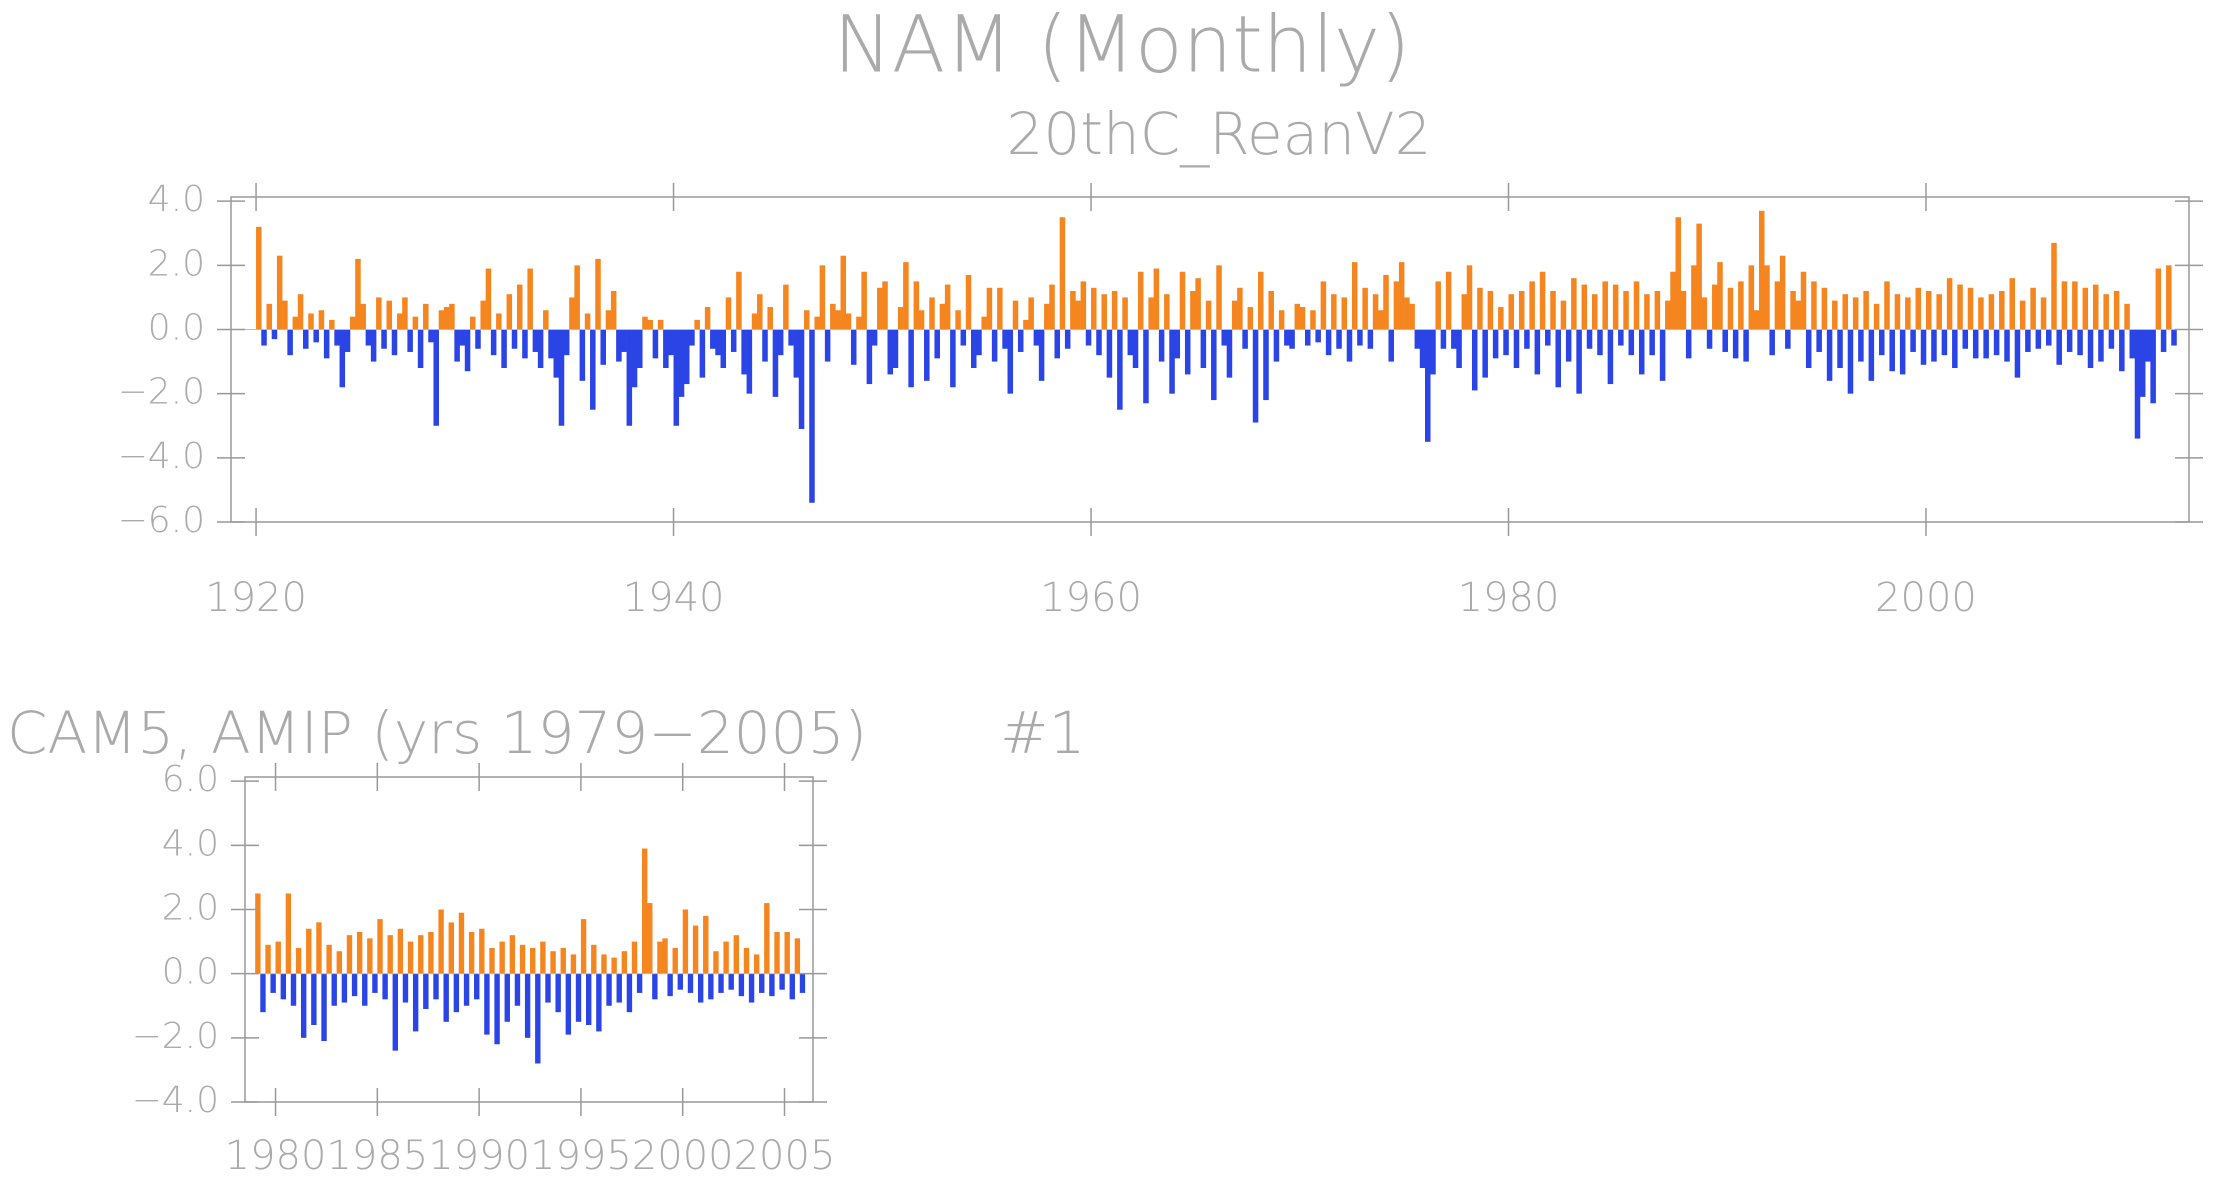  Describe the element at coordinates (377, 1155) in the screenshot. I see `x-tick-label: 1985` at that location.